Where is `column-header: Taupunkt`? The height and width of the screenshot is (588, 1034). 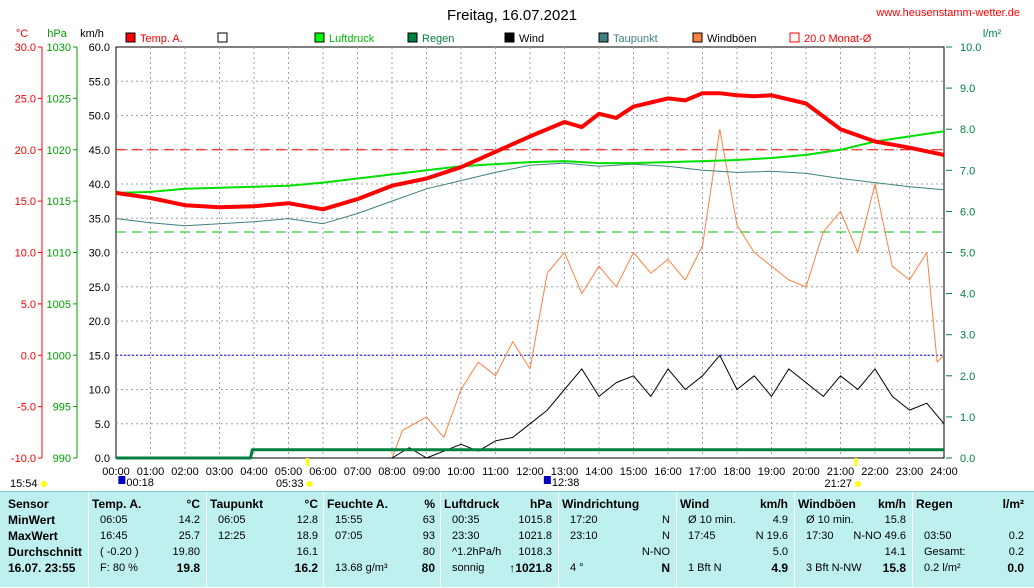 column-header: Taupunkt is located at coordinates (237, 504).